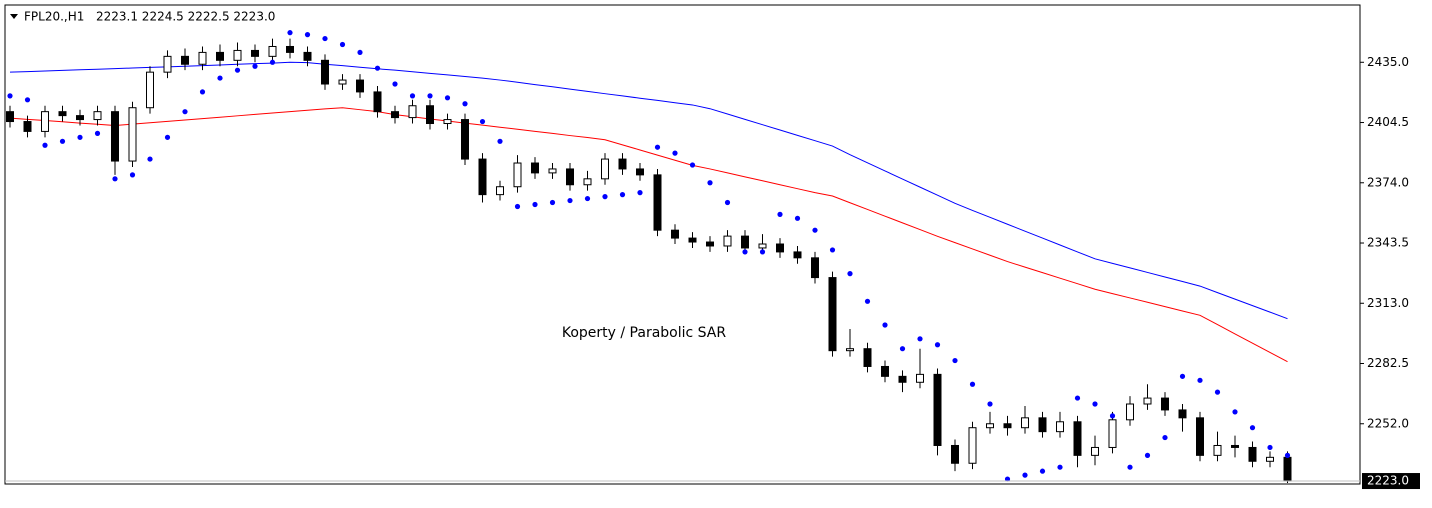  What do you see at coordinates (185, 17) in the screenshot?
I see `header-prices: 2223.1 2224.5 2222.5 2223.0` at bounding box center [185, 17].